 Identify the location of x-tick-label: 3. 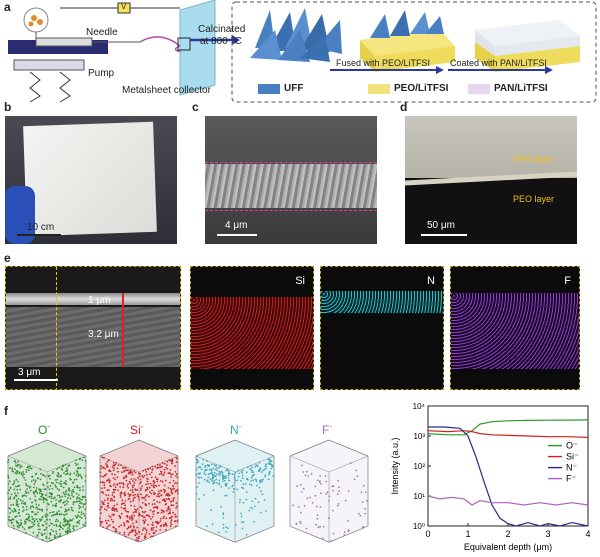
(547, 534).